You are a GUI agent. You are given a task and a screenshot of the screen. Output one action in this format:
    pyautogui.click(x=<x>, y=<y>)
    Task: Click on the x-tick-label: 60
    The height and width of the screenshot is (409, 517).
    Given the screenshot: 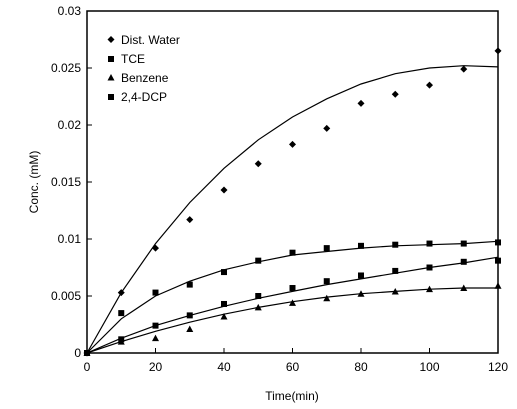 What is the action you would take?
    pyautogui.click(x=293, y=367)
    